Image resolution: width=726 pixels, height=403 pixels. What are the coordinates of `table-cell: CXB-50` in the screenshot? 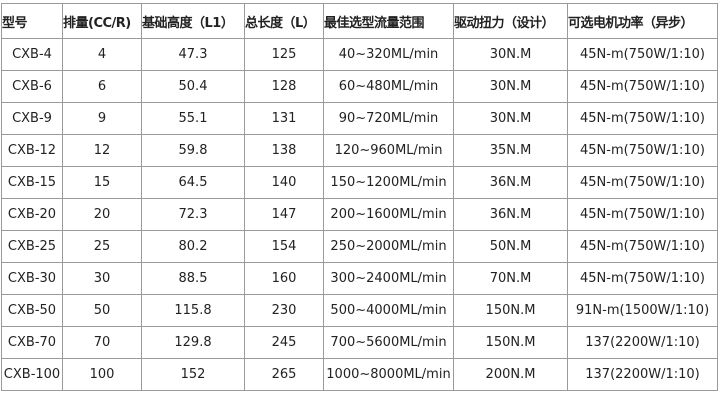 It's located at (32, 310).